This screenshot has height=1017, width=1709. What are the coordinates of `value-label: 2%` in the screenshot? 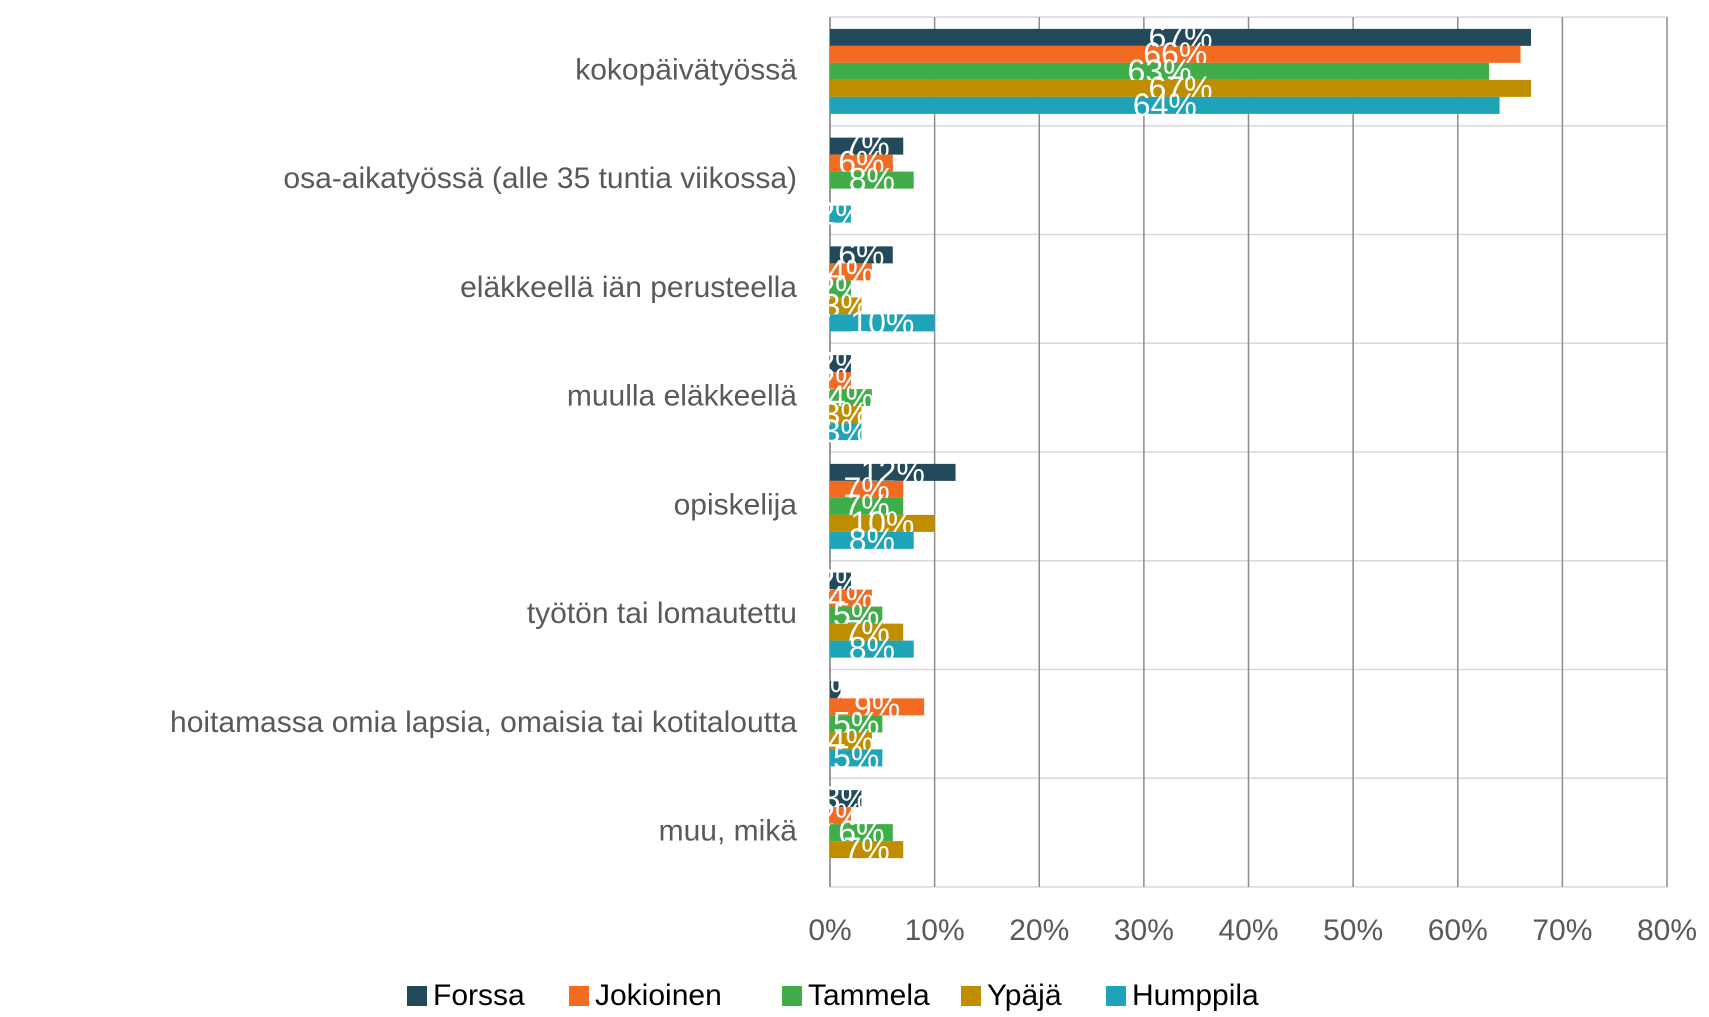 It's located at (840, 214).